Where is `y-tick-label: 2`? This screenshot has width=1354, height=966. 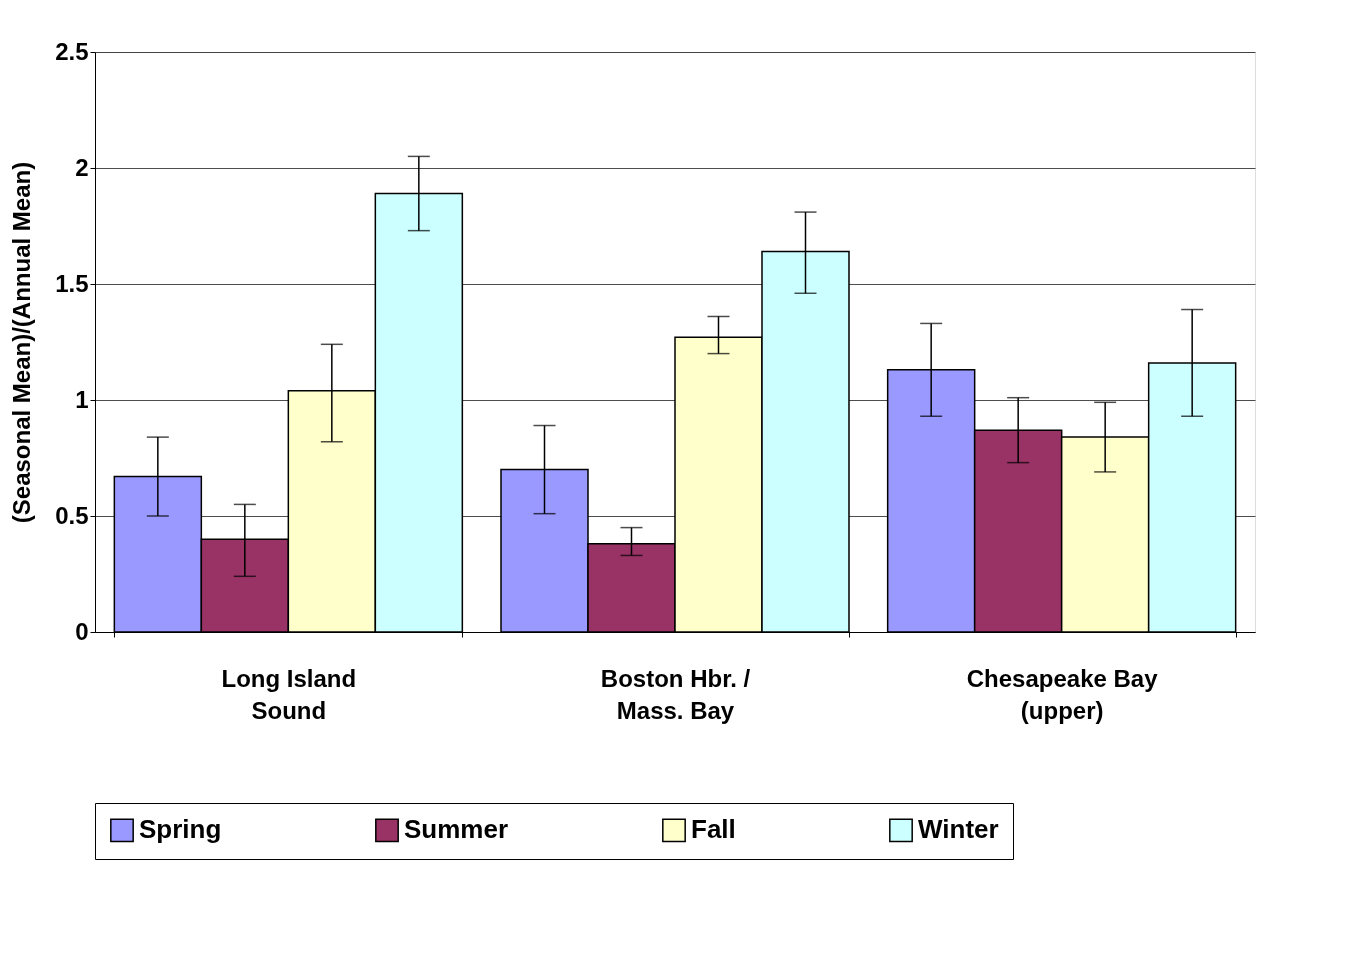 y-tick-label: 2 is located at coordinates (82, 167).